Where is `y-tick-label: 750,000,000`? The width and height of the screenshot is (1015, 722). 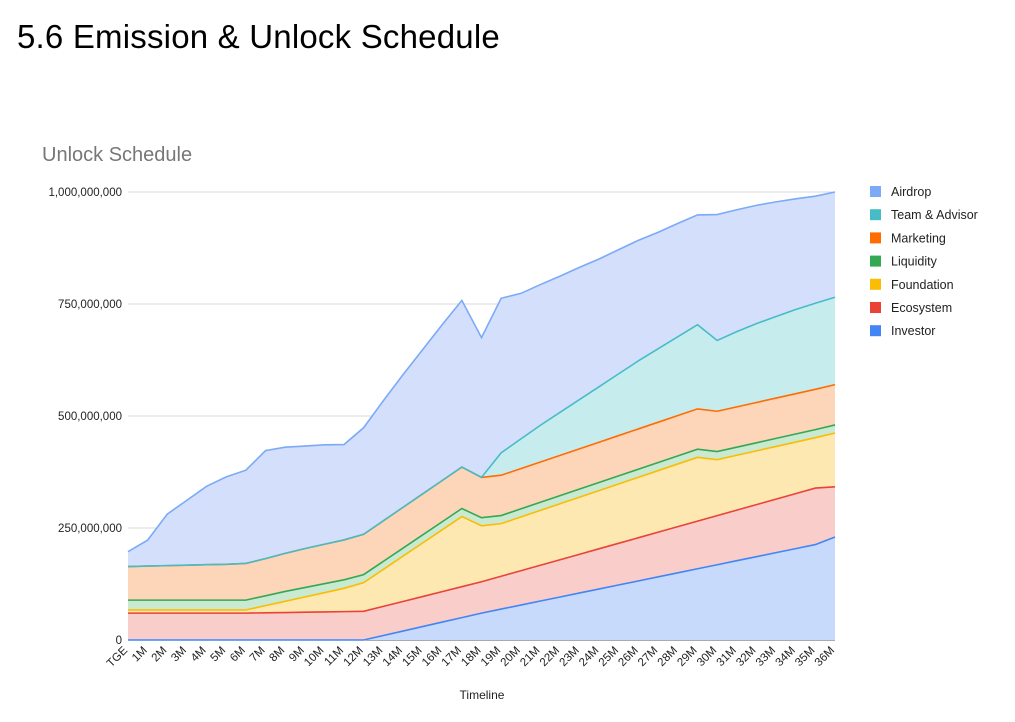 y-tick-label: 750,000,000 is located at coordinates (90, 305).